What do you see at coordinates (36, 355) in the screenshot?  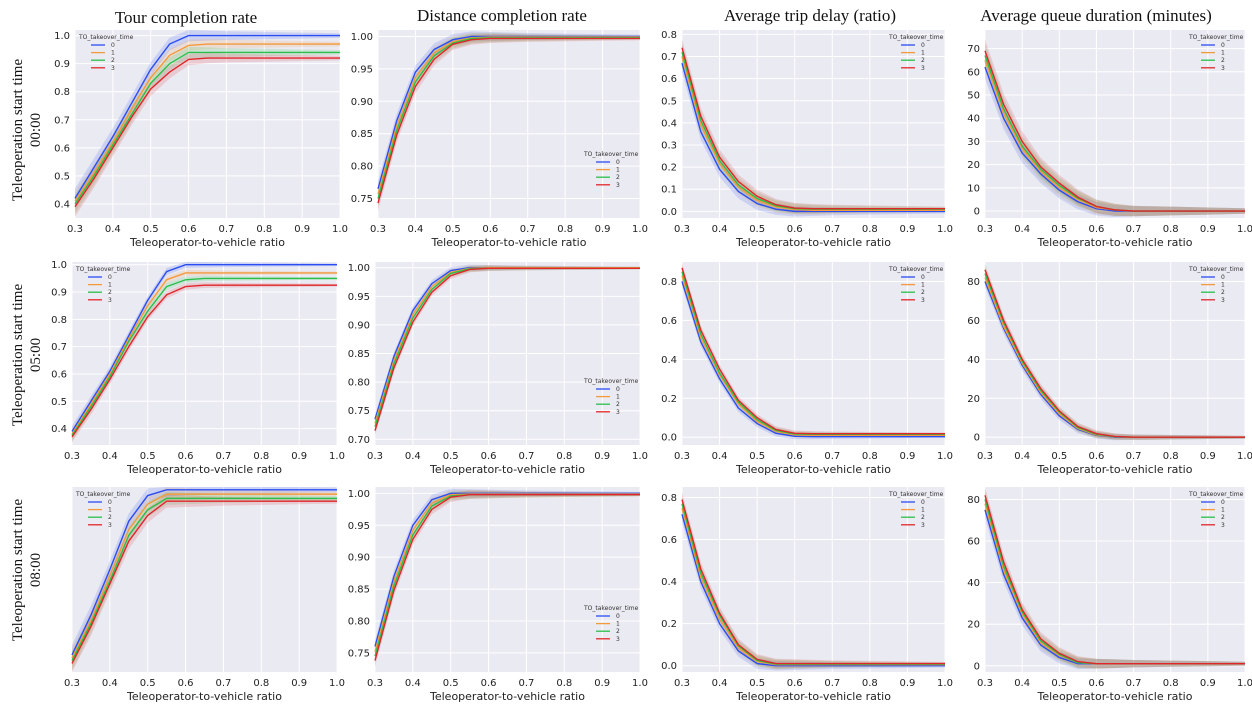 I see `row-title-line2: 05:00` at bounding box center [36, 355].